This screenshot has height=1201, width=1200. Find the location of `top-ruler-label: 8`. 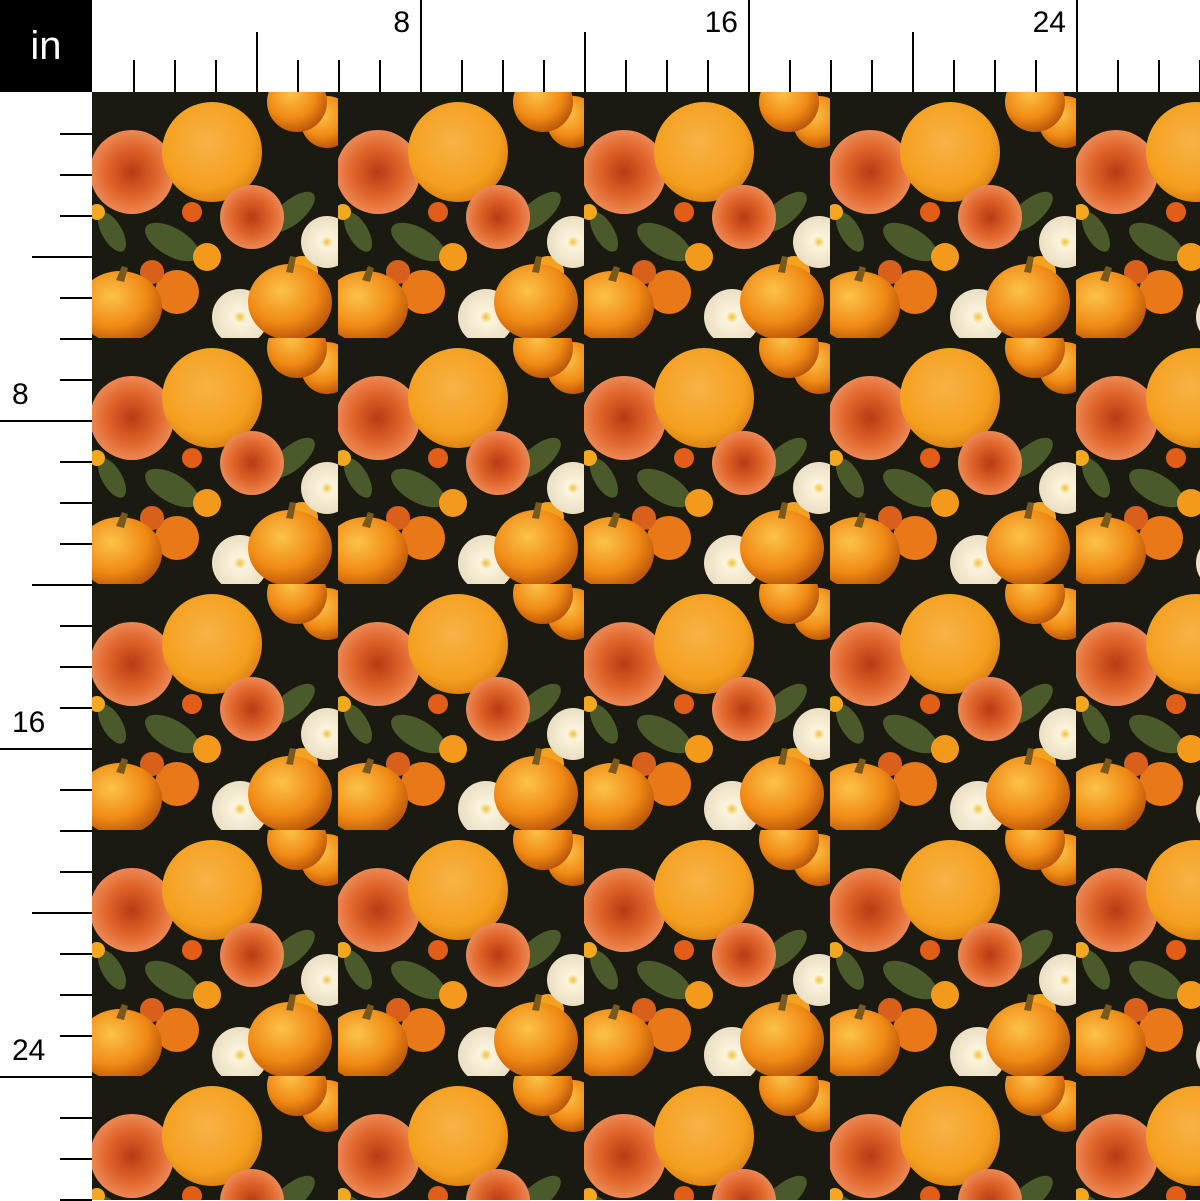

top-ruler-label: 8 is located at coordinates (401, 22).